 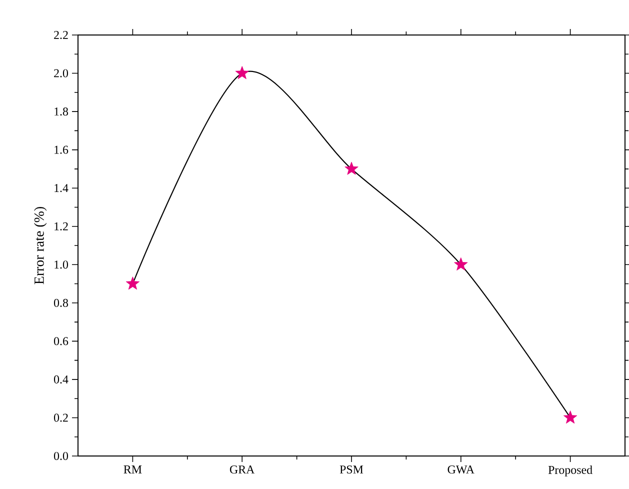 What do you see at coordinates (61, 418) in the screenshot?
I see `y-tick-label: 0.2` at bounding box center [61, 418].